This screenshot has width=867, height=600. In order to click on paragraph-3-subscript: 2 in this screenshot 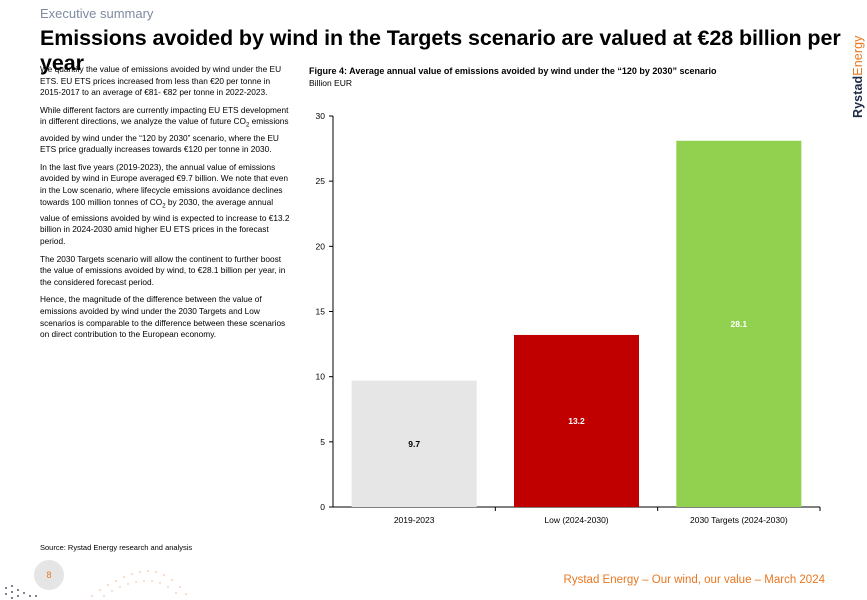, I will do `click(164, 206)`.